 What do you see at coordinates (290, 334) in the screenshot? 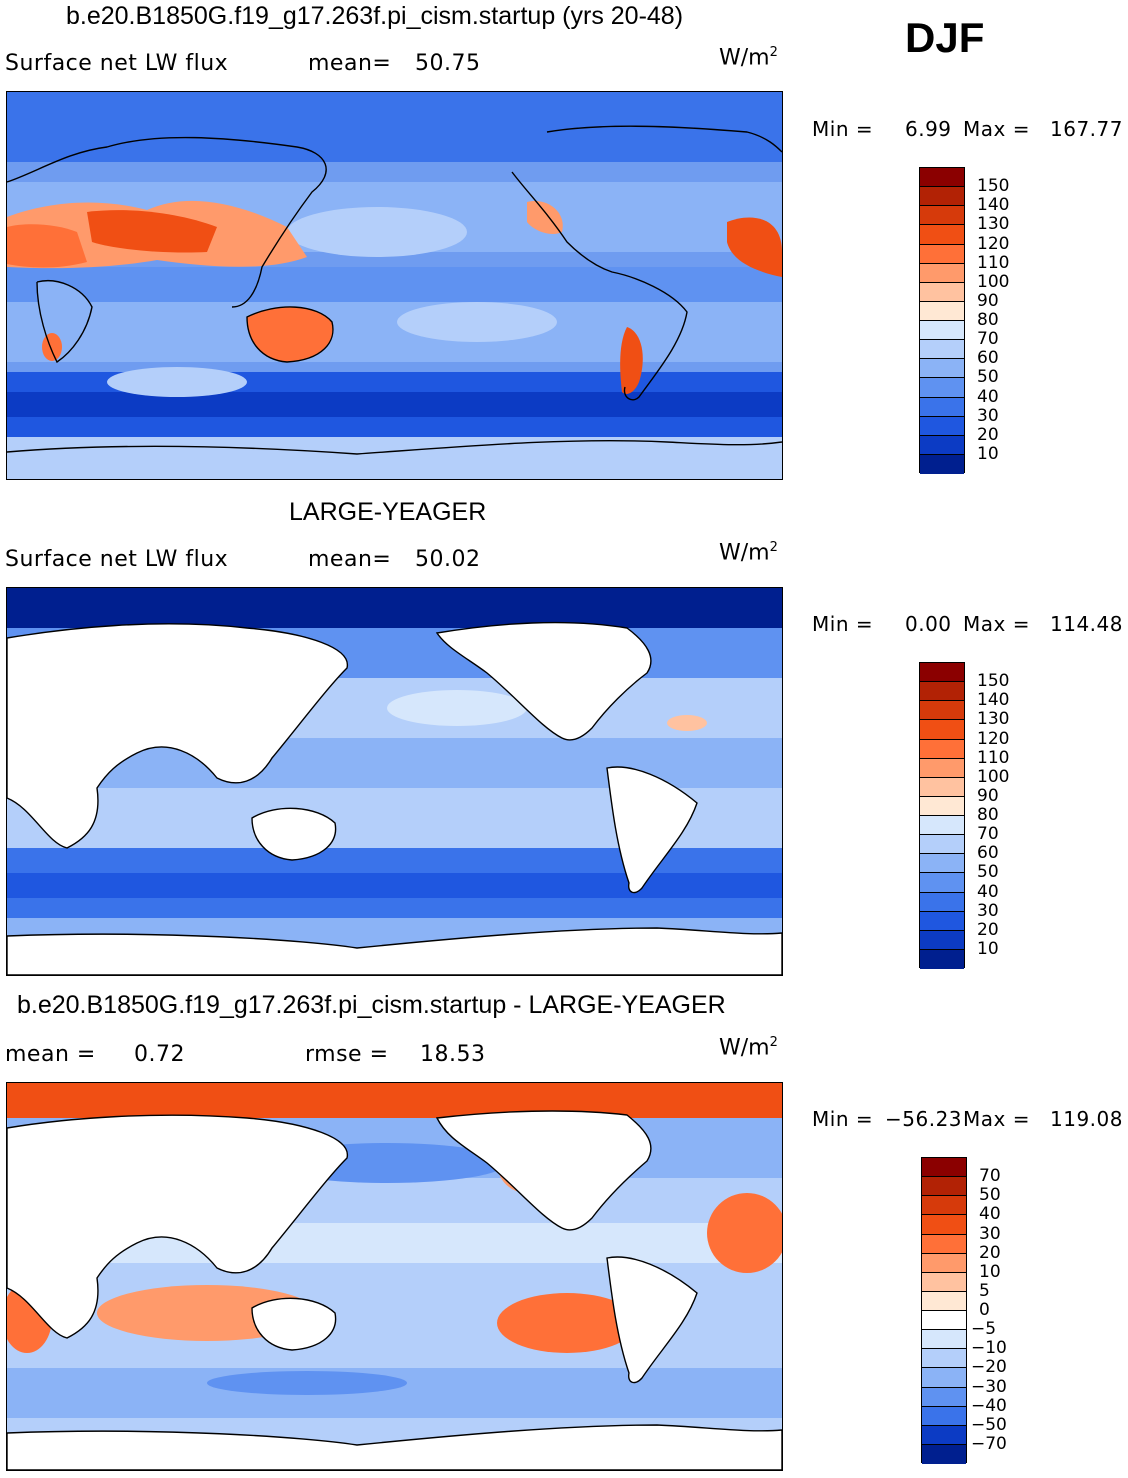
I see `p1-land-australia` at bounding box center [290, 334].